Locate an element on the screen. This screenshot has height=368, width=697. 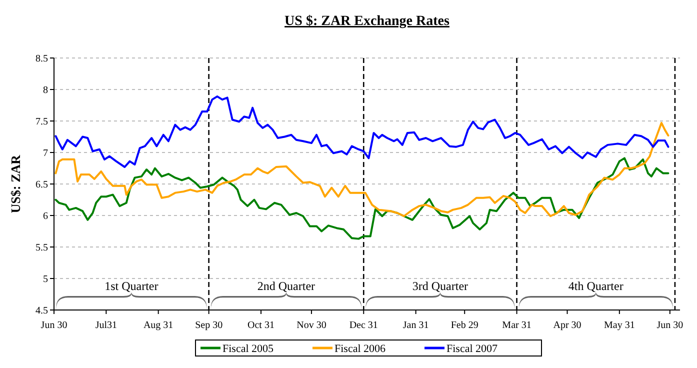
y-tick-label: 7 is located at coordinates (45, 153).